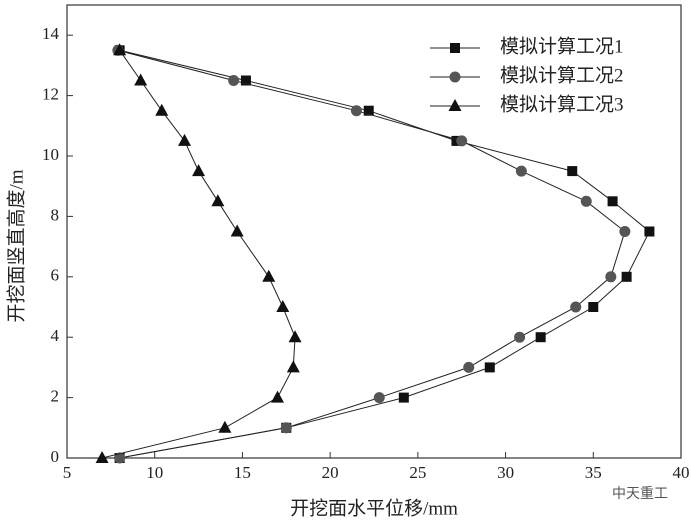 The image size is (691, 526). Describe the element at coordinates (55, 396) in the screenshot. I see `y-tick-label: 2` at that location.